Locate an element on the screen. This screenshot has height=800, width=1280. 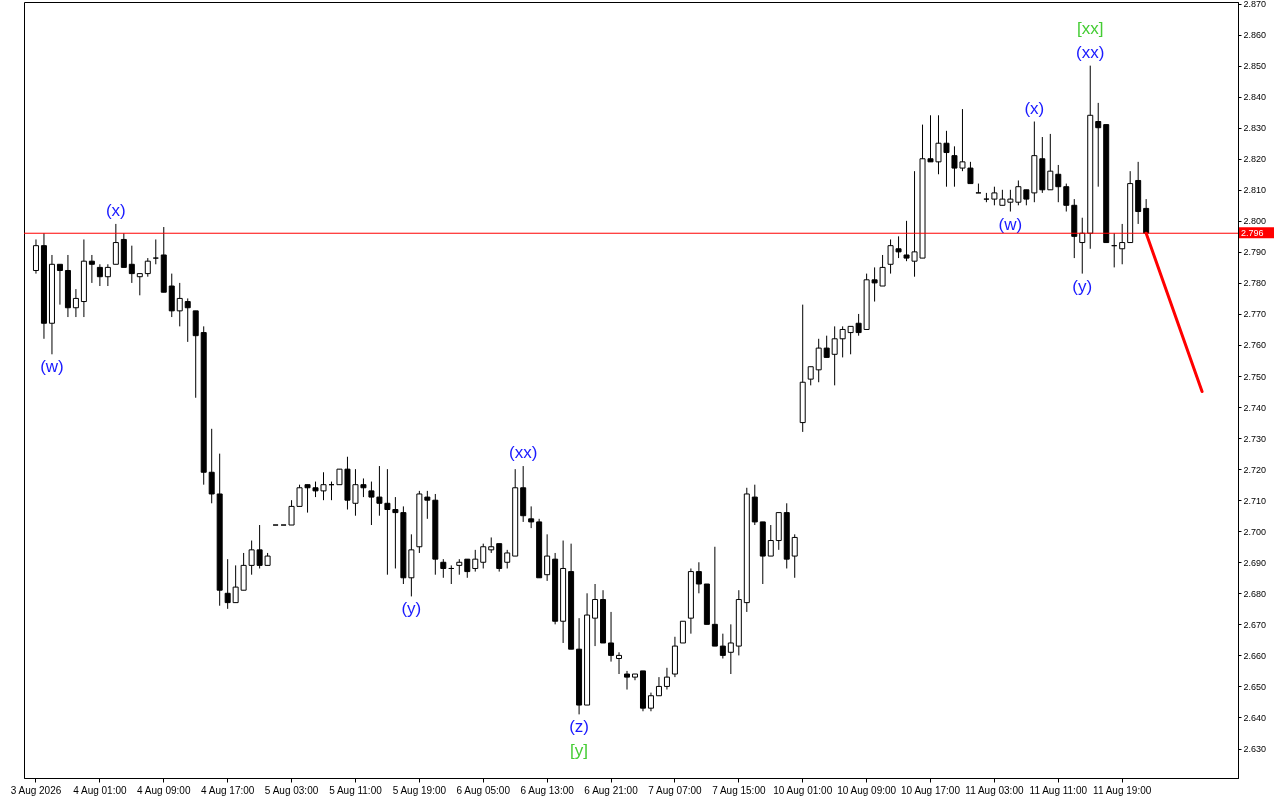
x-tick-label: 11 Aug 19:00 is located at coordinates (1122, 790).